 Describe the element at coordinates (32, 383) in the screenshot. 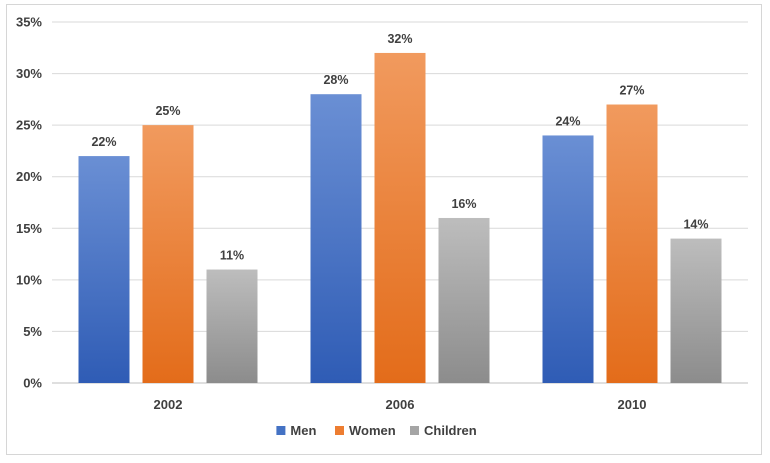

I see `y-tick-label: 0%` at that location.